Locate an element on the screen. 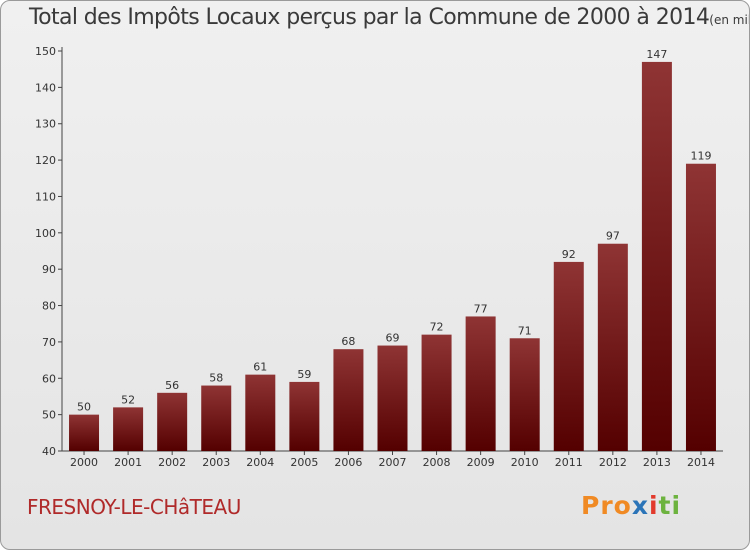  logo-part-3: i is located at coordinates (653, 505).